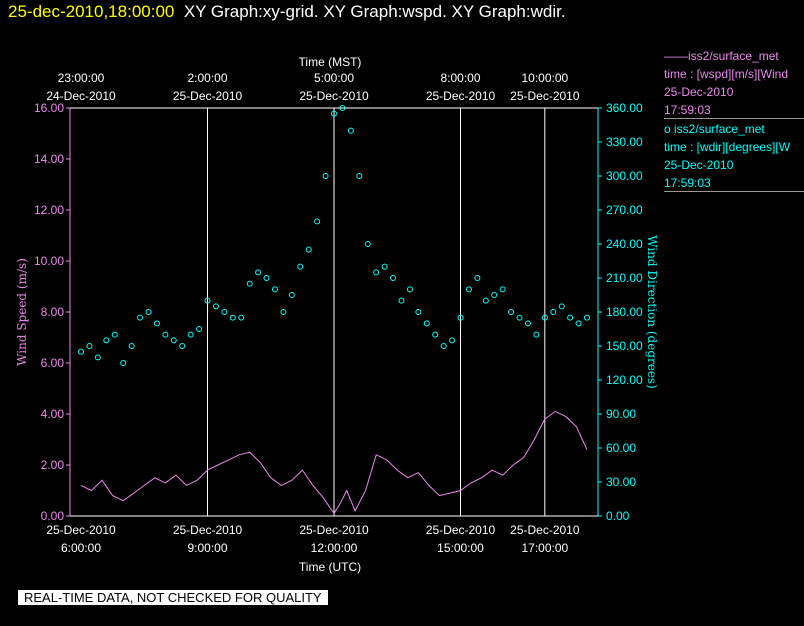 The height and width of the screenshot is (626, 804). What do you see at coordinates (624, 346) in the screenshot?
I see `right-tick-label: 150.00` at bounding box center [624, 346].